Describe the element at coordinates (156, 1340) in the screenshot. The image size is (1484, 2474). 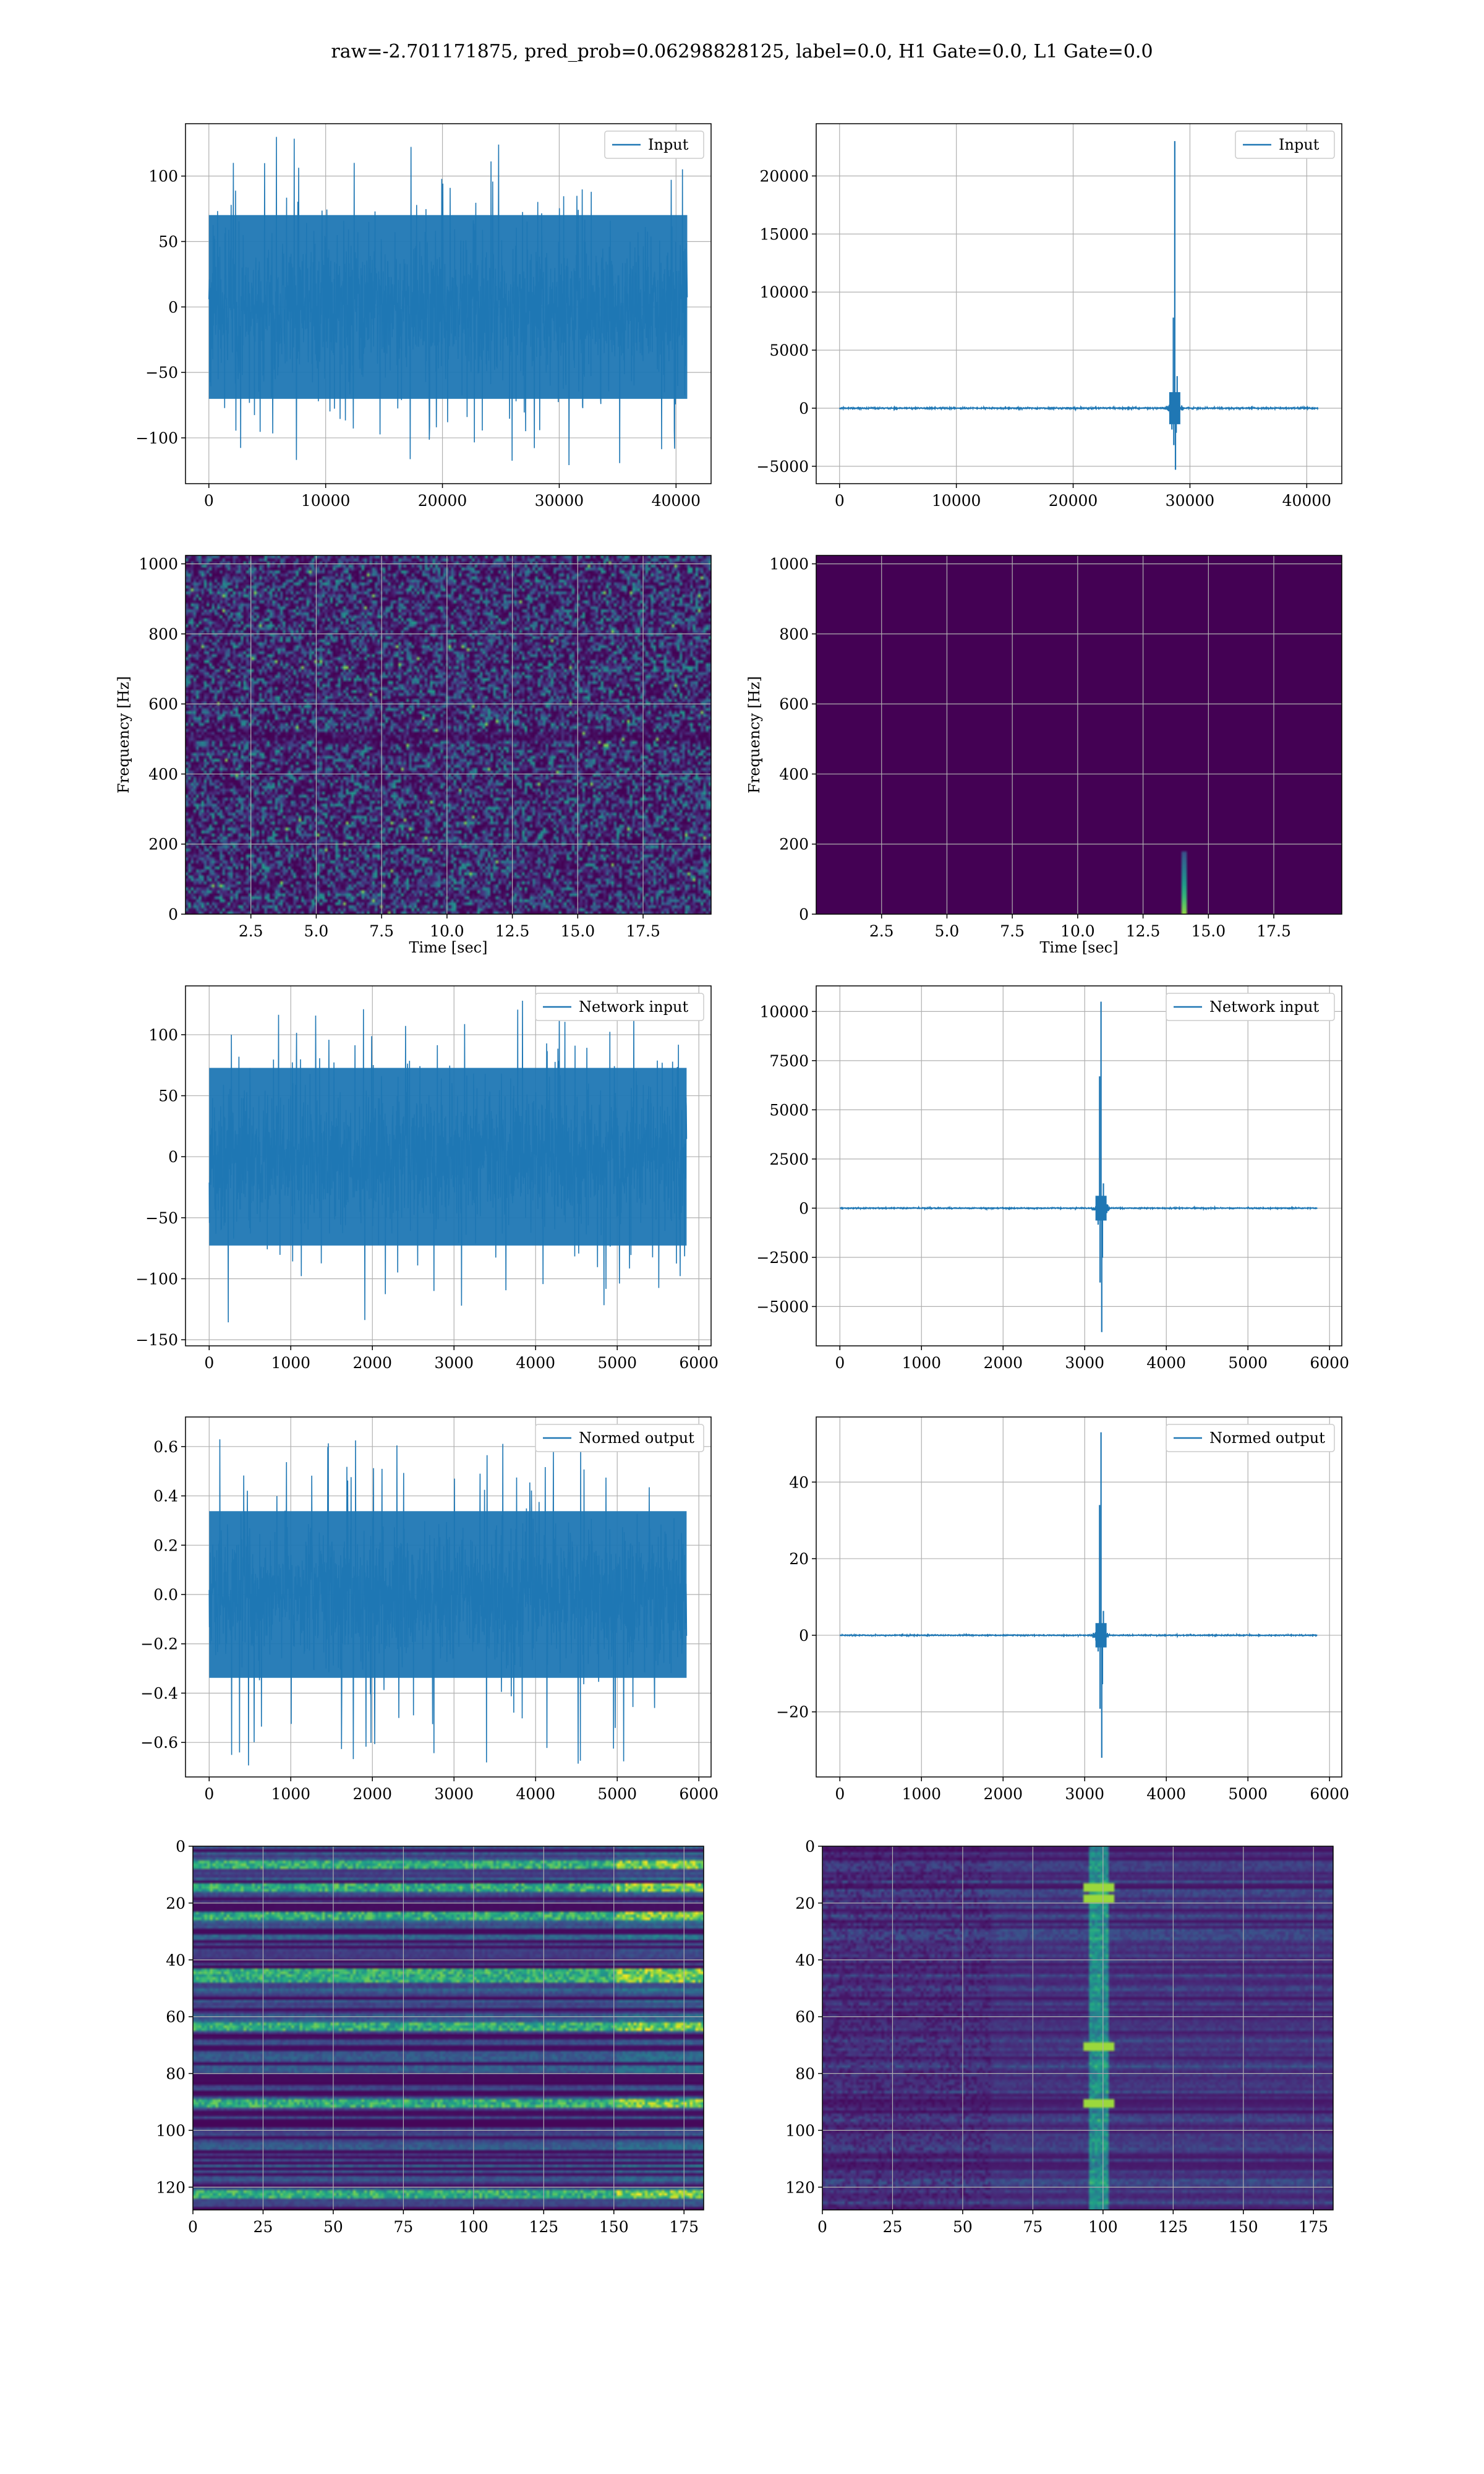
I see `y-tick-label: −150` at that location.